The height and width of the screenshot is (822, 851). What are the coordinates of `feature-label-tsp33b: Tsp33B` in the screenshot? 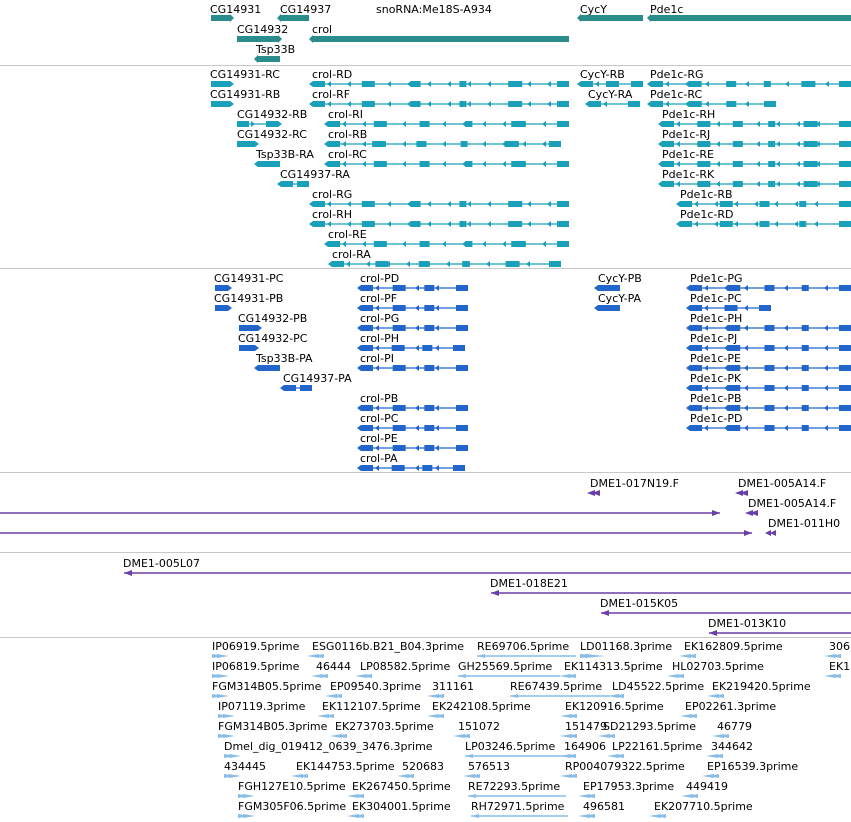 It's located at (276, 49).